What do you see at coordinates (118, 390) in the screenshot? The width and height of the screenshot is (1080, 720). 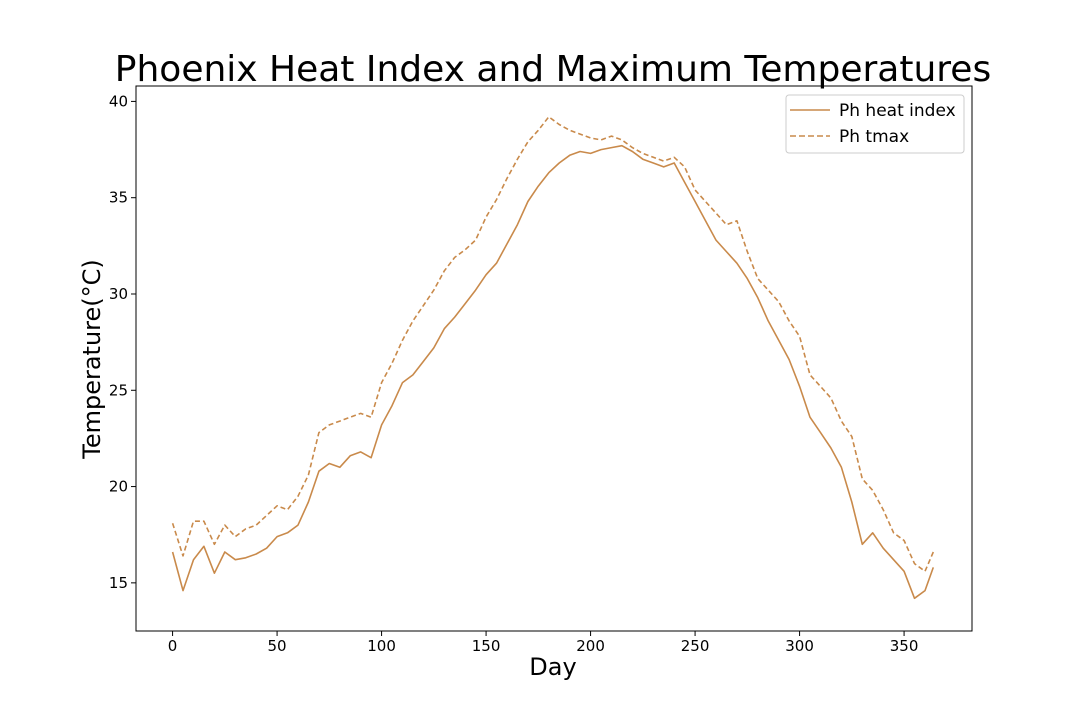 I see `y-tick-label: 25` at bounding box center [118, 390].